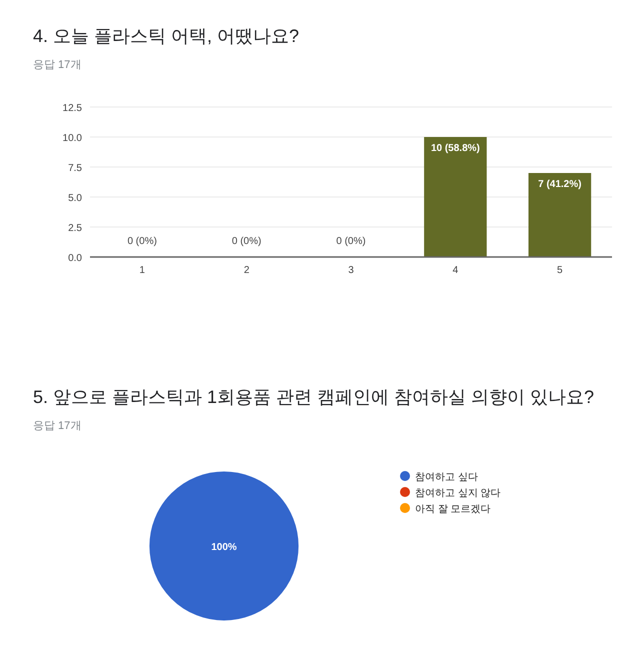  I want to click on data-label: 100%, so click(224, 547).